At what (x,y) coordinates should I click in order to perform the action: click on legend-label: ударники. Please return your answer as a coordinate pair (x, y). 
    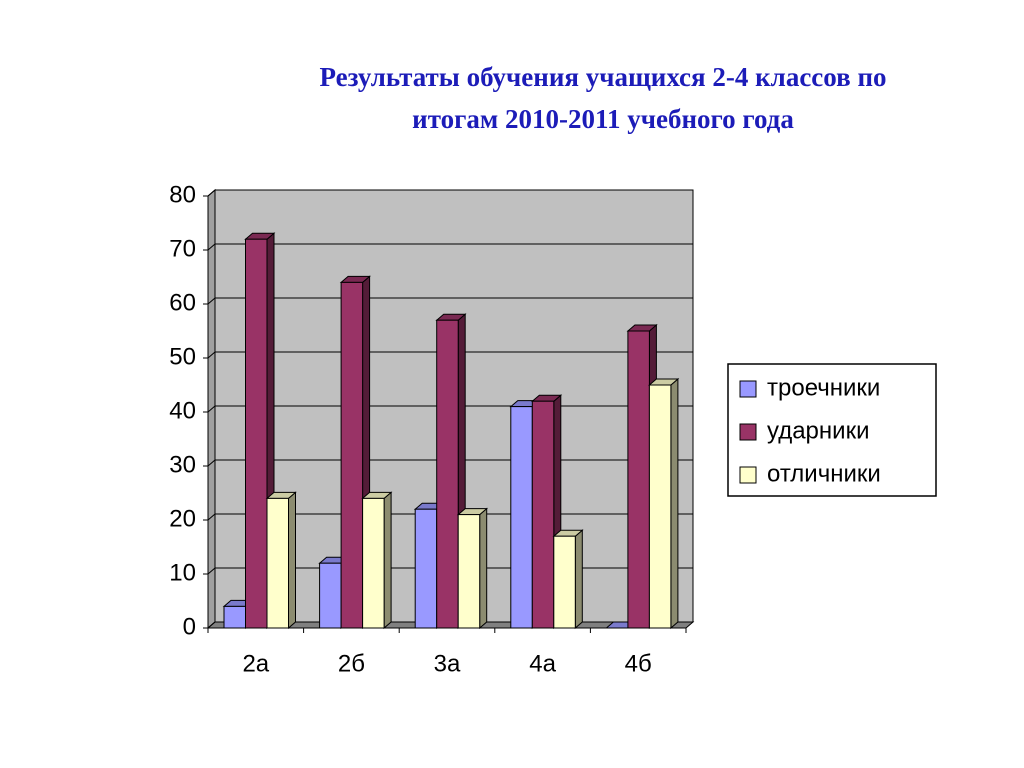
    Looking at the image, I should click on (818, 430).